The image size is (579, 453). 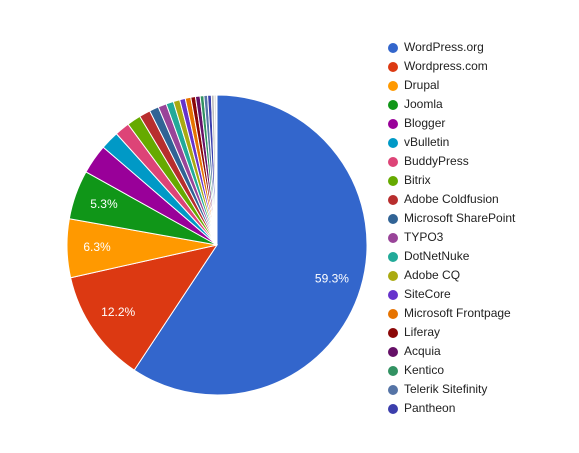 I want to click on legend-label: Microsoft SharePoint, so click(x=460, y=218).